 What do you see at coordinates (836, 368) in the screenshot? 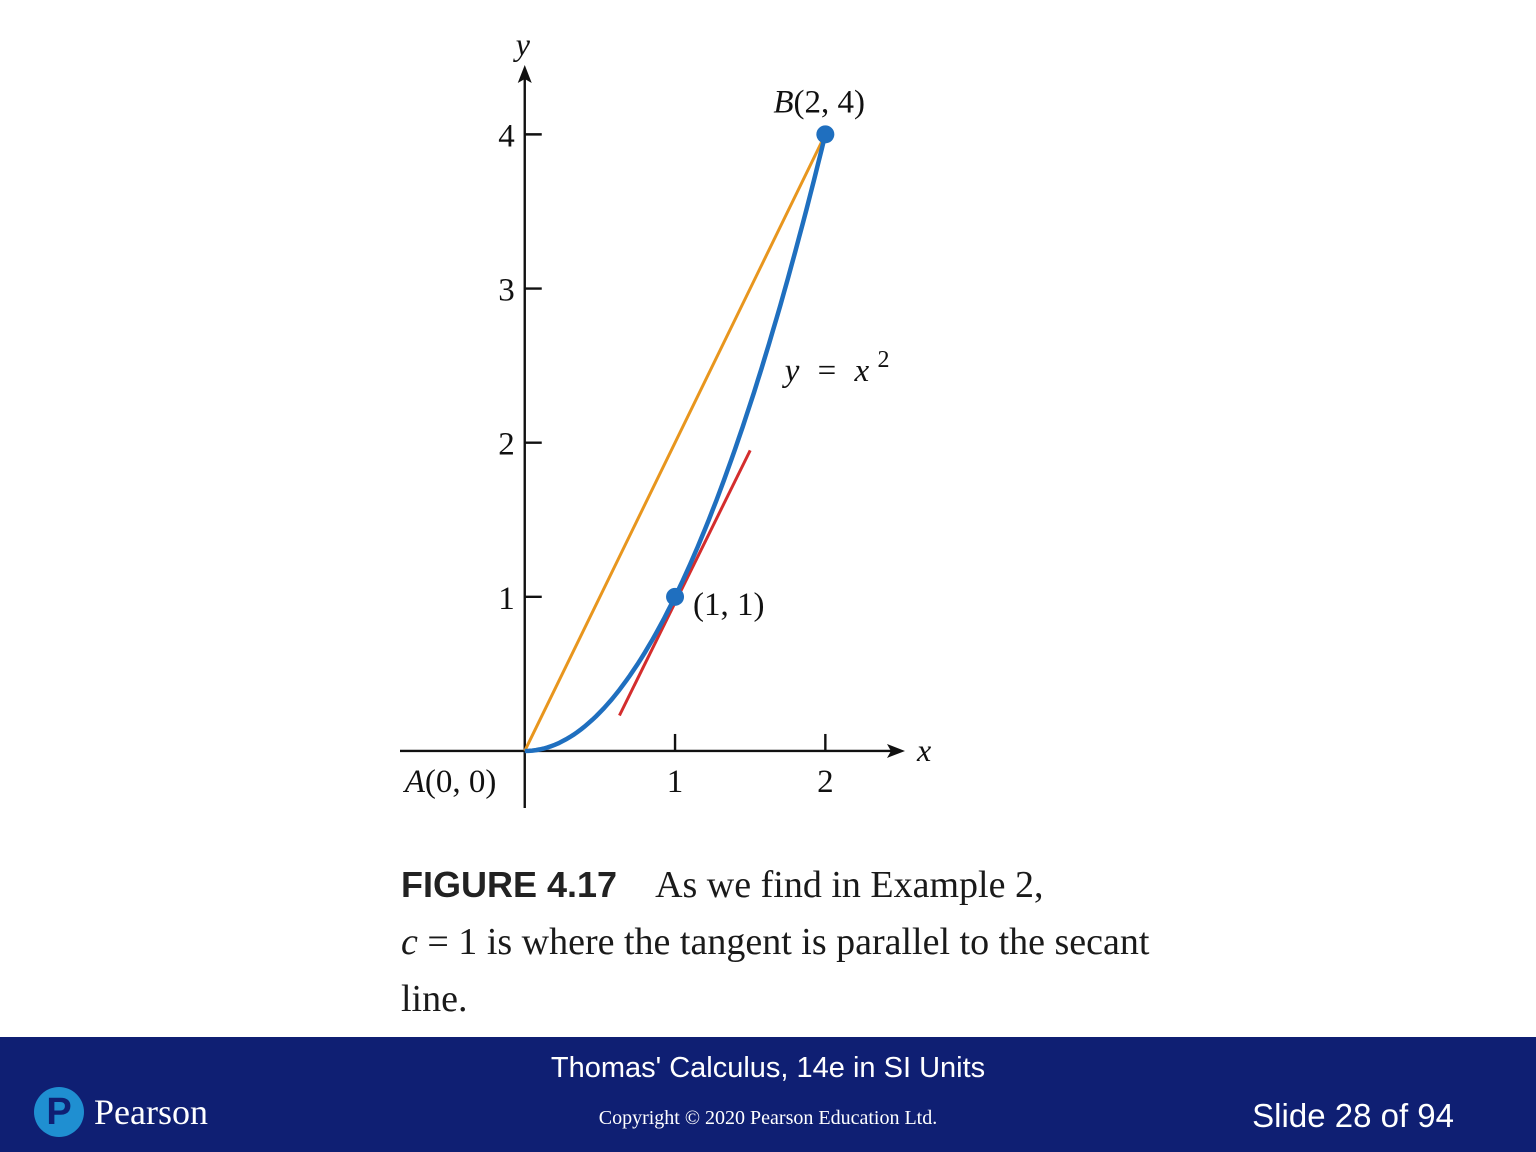
I see `curve-equation-label: y = x 2` at bounding box center [836, 368].